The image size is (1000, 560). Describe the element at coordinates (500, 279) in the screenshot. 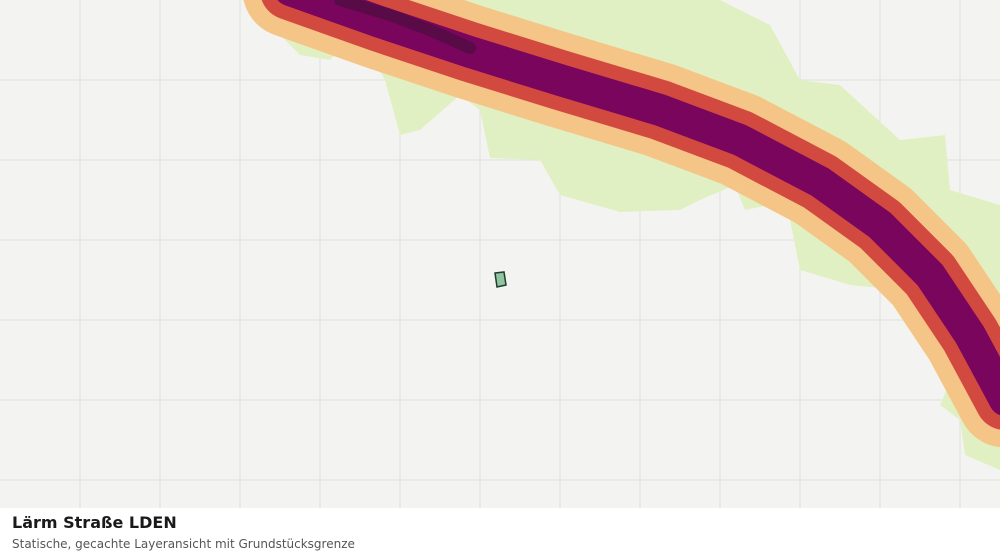

I see `parcel-boundary` at that location.